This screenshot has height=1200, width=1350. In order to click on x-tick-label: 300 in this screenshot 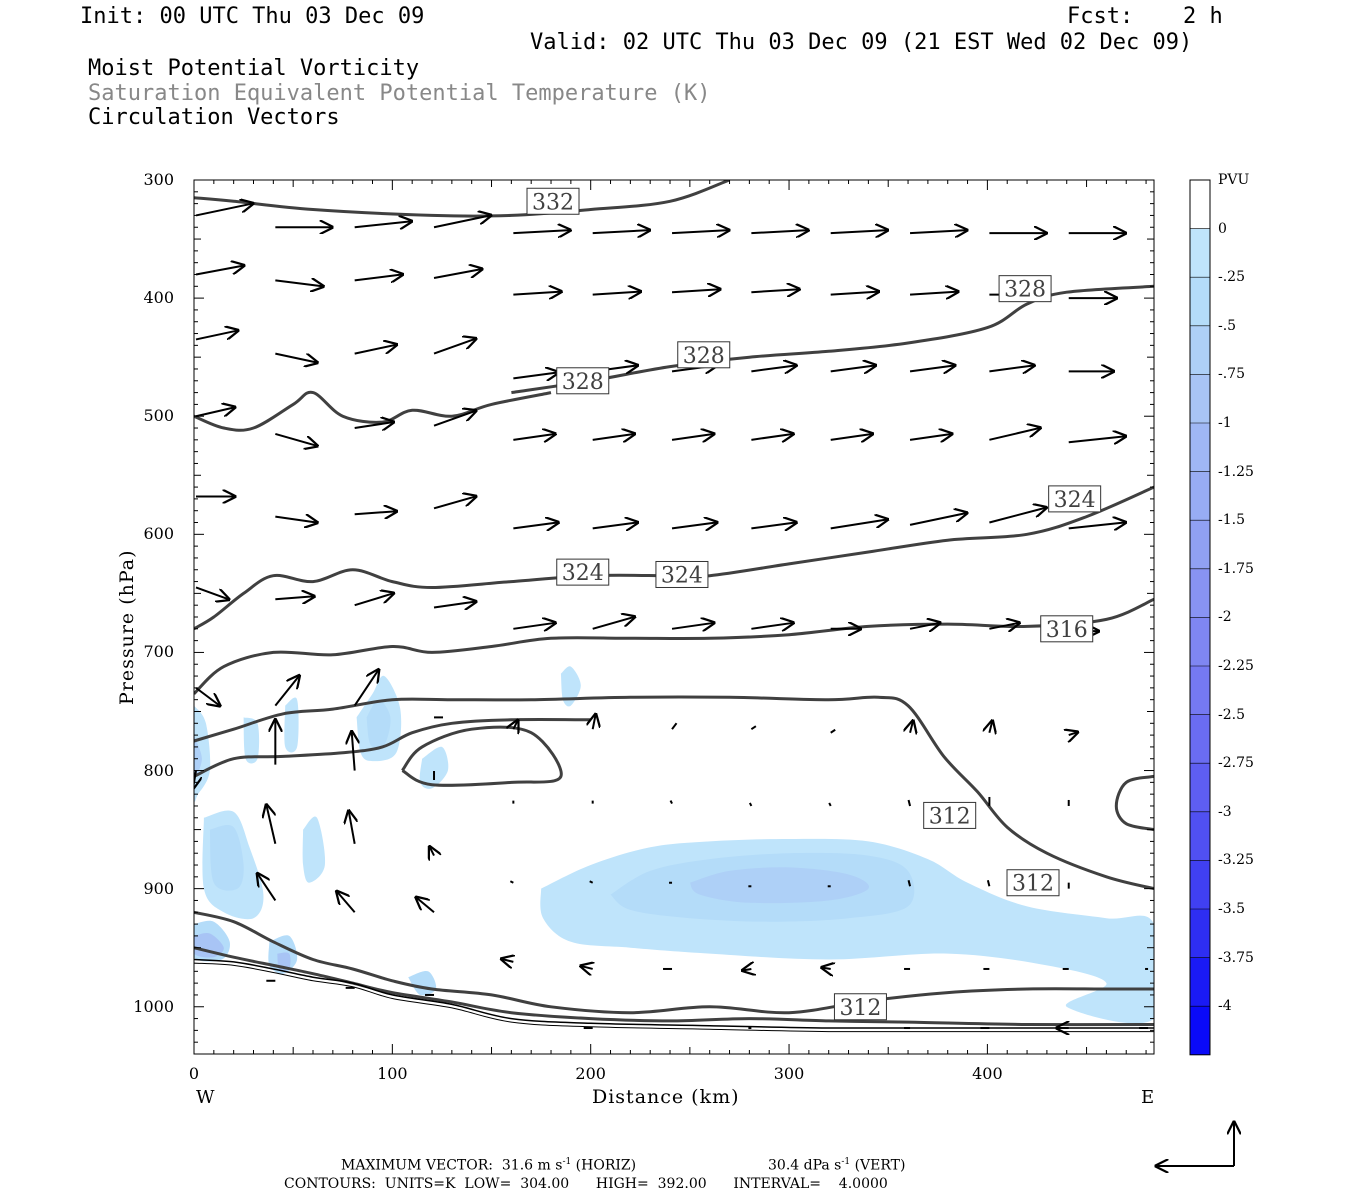, I will do `click(789, 1073)`.